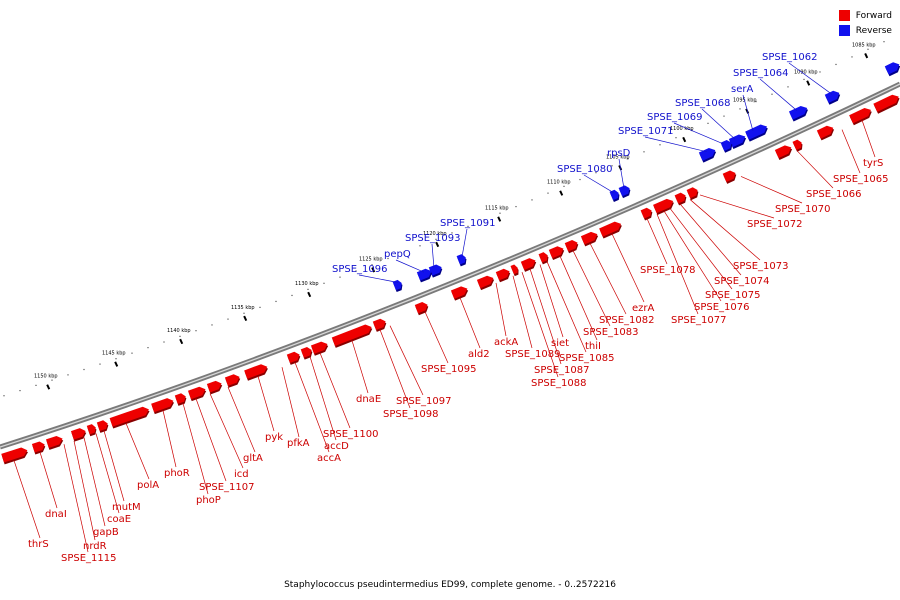 The width and height of the screenshot is (900, 600). What do you see at coordinates (873, 163) in the screenshot?
I see `gene-label-tyrs: tyrS` at bounding box center [873, 163].